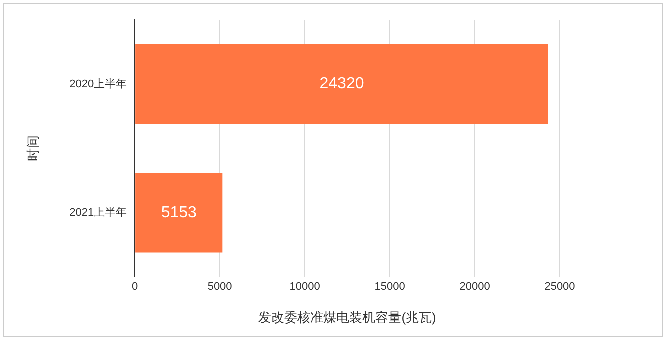 This screenshot has width=668, height=344. What do you see at coordinates (390, 286) in the screenshot?
I see `x-tick-label: 15000` at bounding box center [390, 286].